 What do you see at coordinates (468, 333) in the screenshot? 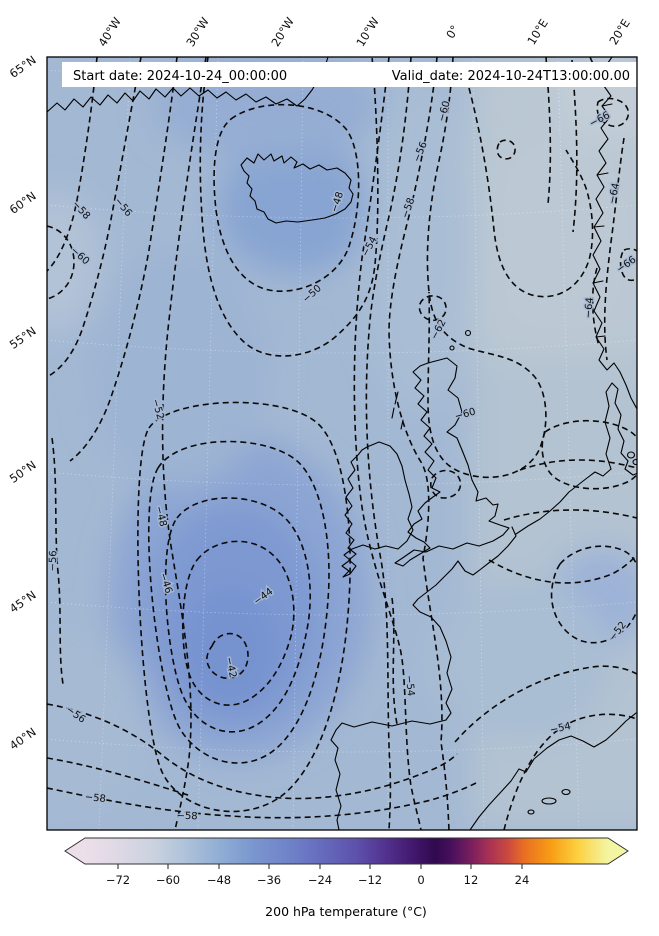
I see `shetland-island` at bounding box center [468, 333].